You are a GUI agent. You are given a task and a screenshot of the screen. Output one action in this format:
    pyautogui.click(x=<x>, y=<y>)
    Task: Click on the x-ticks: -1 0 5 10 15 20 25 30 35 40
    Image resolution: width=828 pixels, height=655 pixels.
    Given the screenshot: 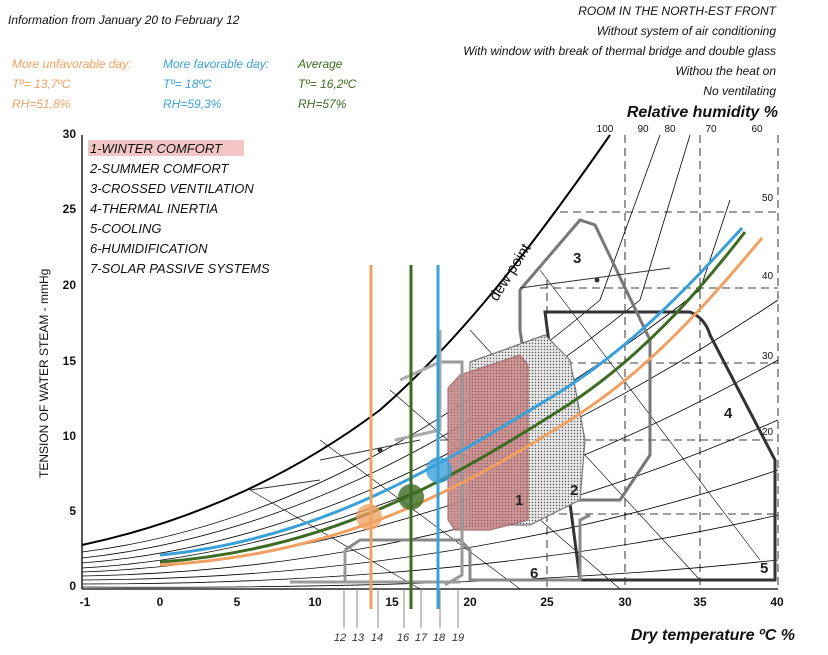 What is the action you would take?
    pyautogui.click(x=432, y=602)
    